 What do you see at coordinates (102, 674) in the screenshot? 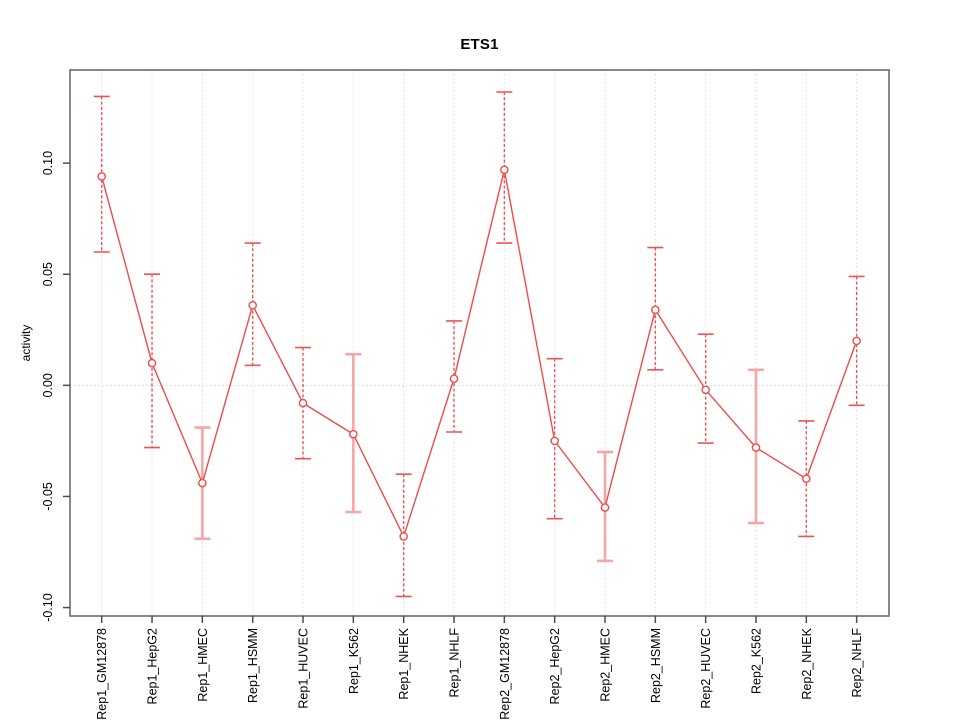
I see `x-tick-label: Rep1_GM12878` at bounding box center [102, 674].